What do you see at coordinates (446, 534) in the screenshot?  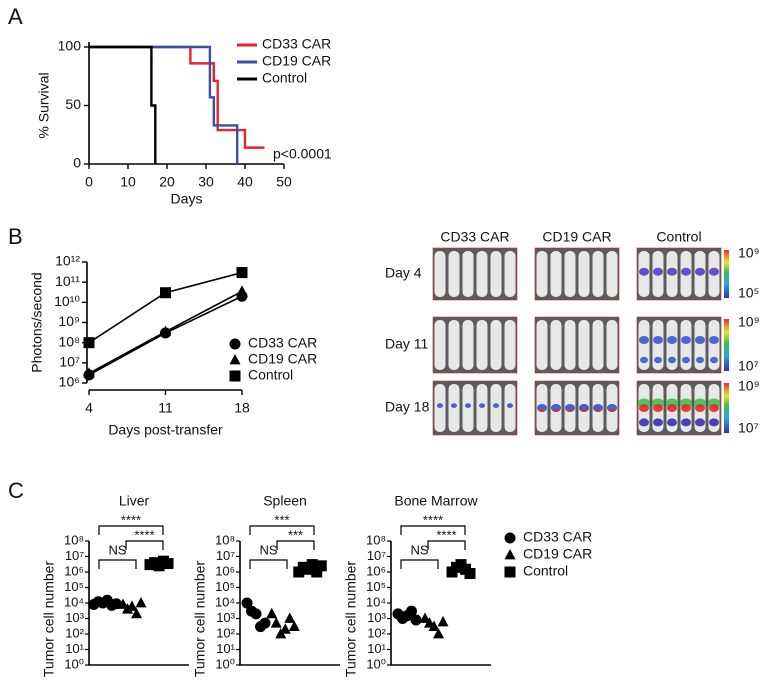 I see `significance: ****` at bounding box center [446, 534].